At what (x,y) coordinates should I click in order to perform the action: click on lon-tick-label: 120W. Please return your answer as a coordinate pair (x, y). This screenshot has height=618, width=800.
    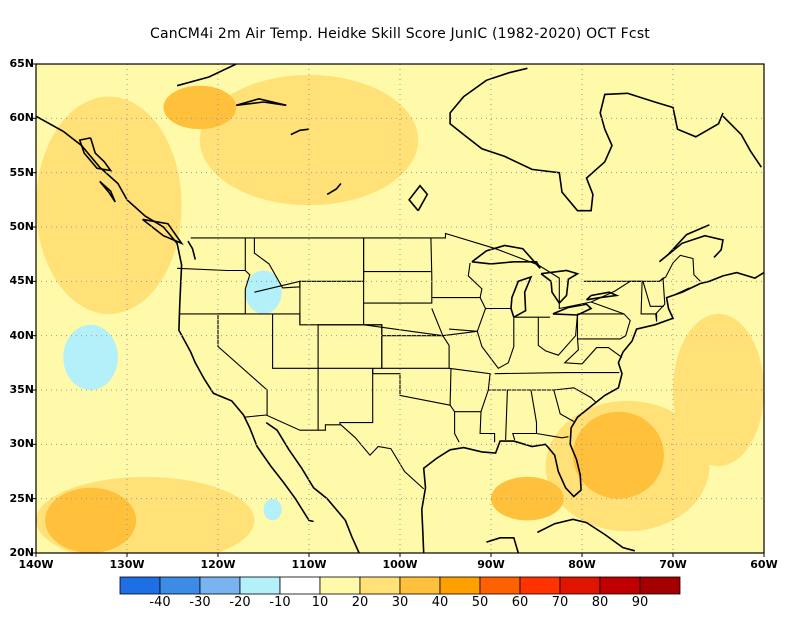
    Looking at the image, I should click on (218, 564).